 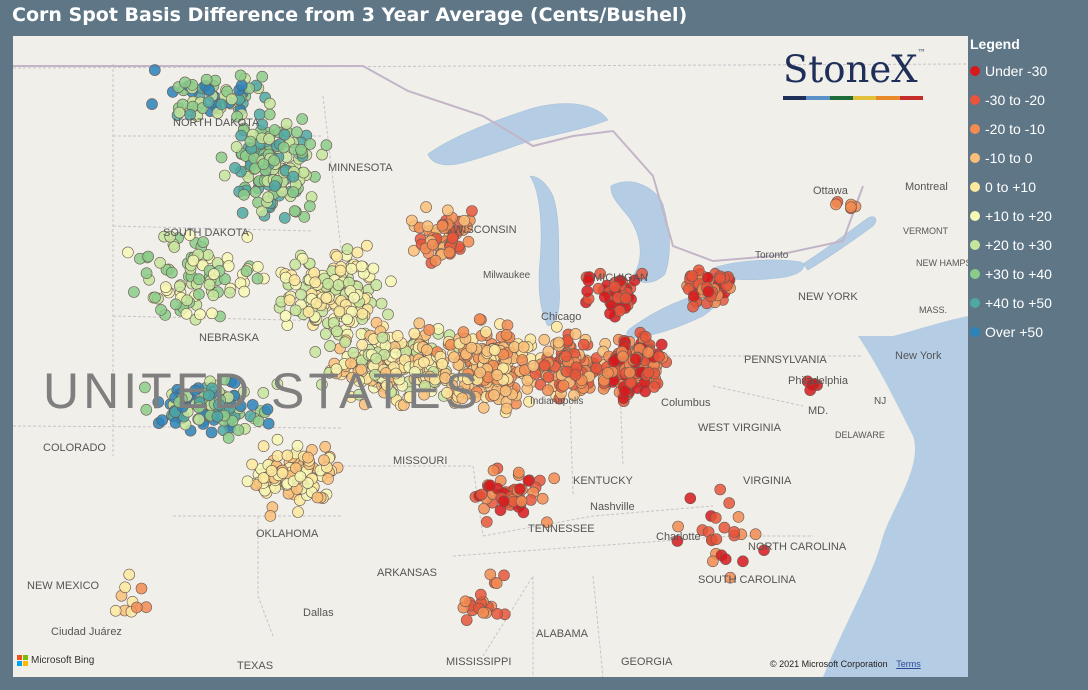 What do you see at coordinates (1028, 273) in the screenshot?
I see `legend-item: +30 to +40` at bounding box center [1028, 273].